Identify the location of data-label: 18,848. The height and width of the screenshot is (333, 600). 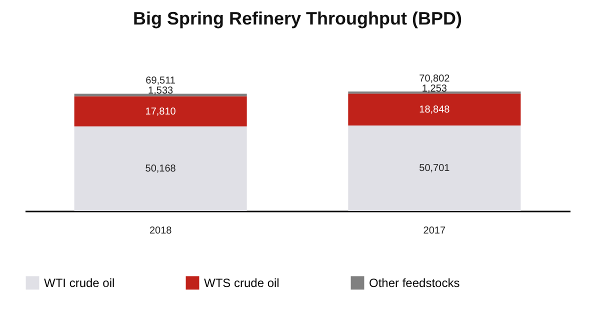
(434, 110).